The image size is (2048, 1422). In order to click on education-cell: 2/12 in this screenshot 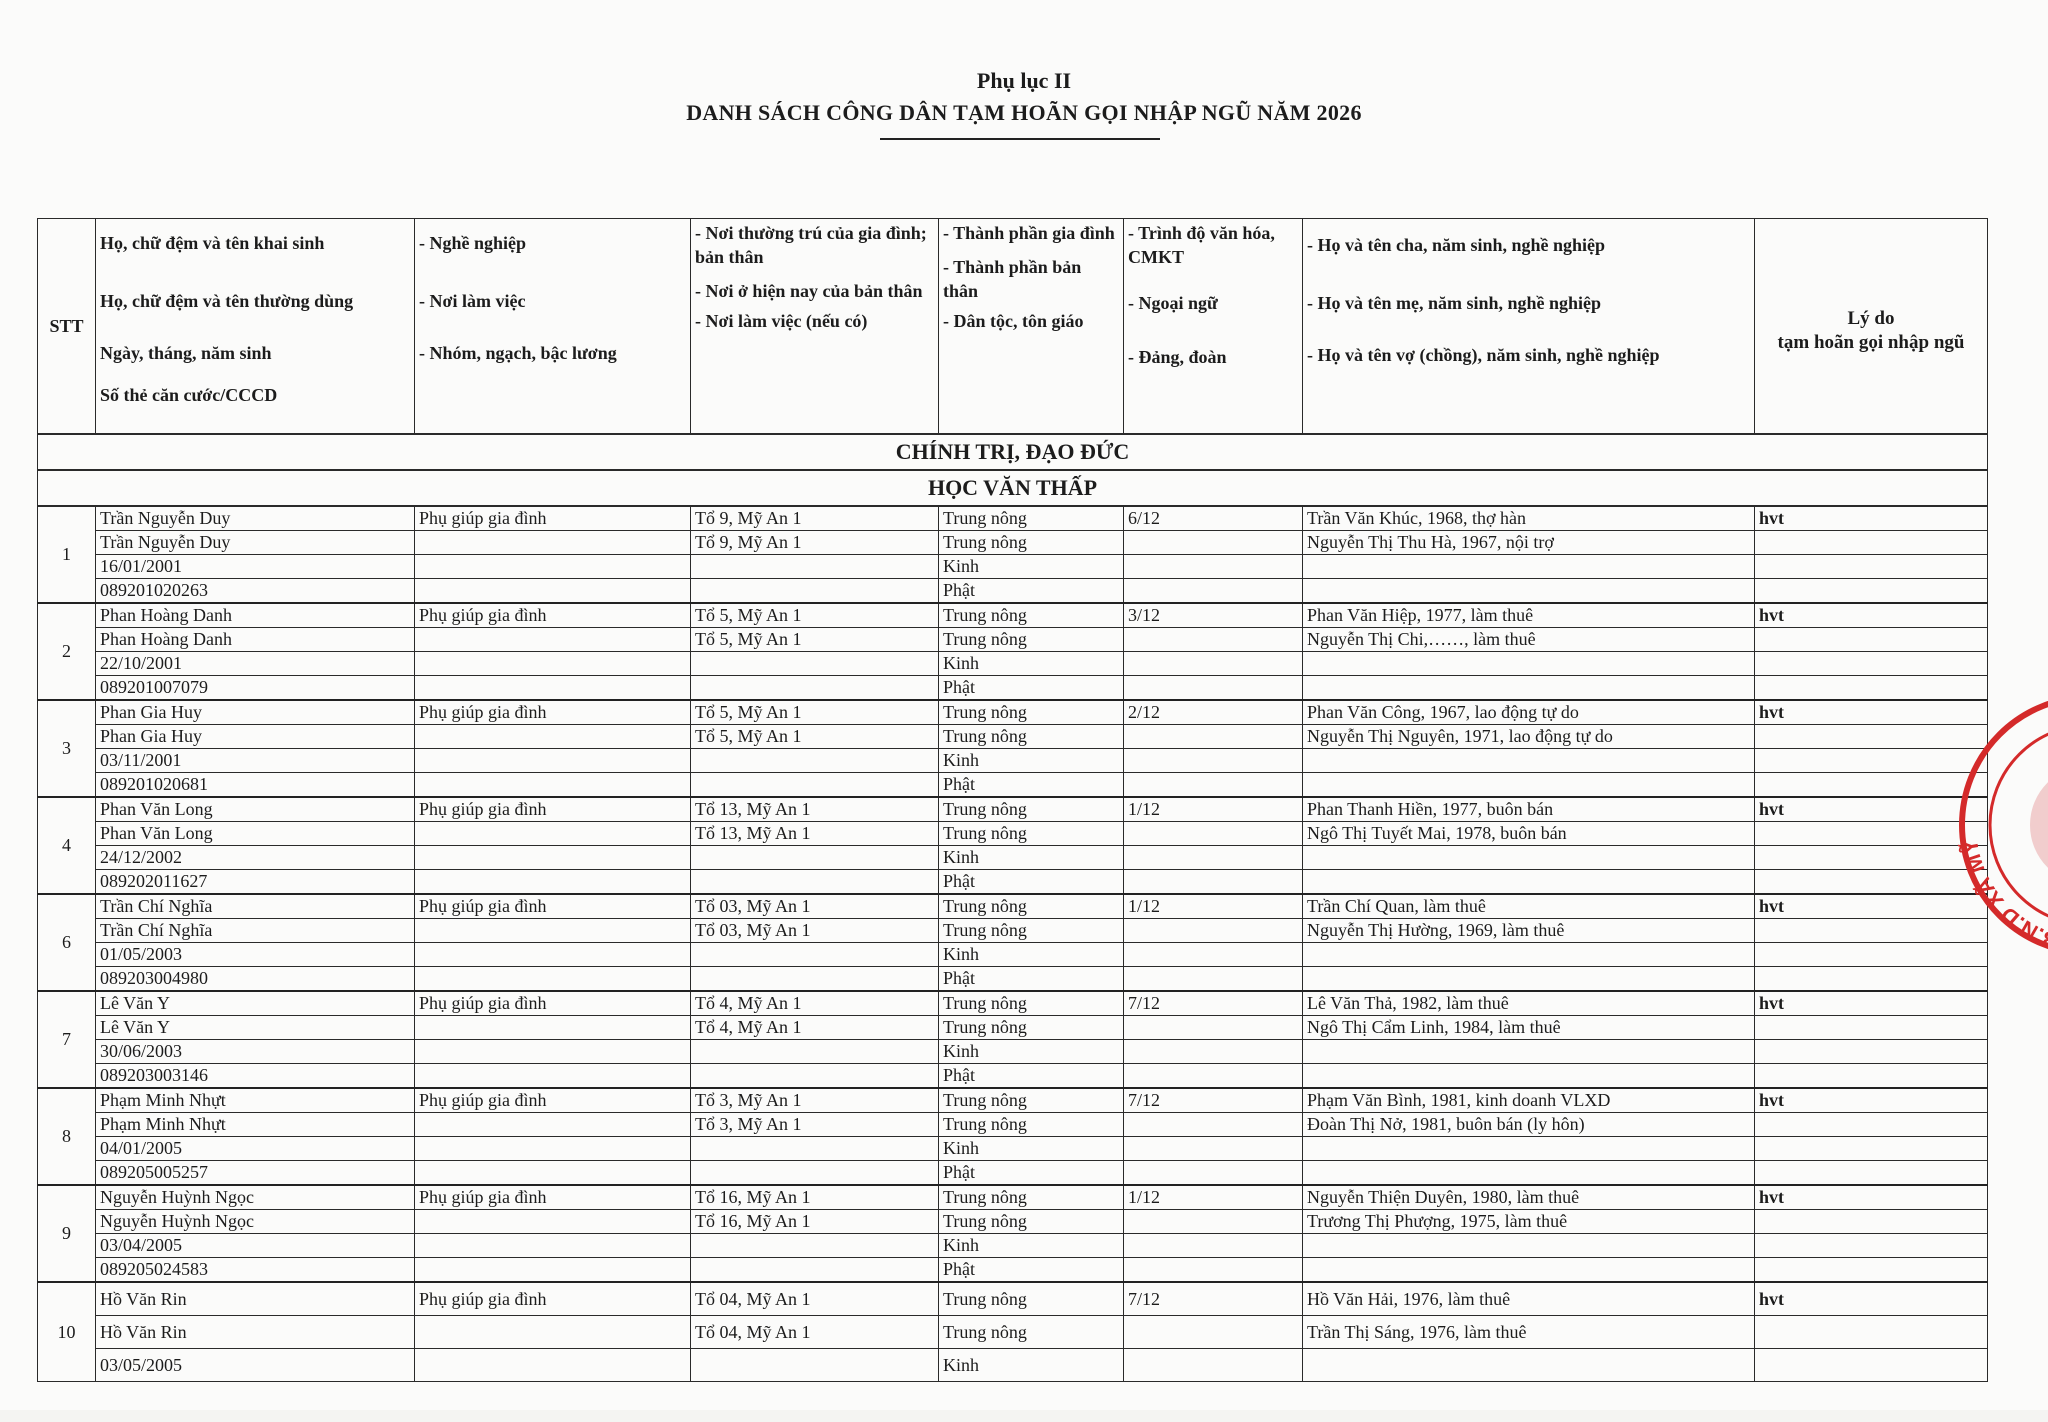, I will do `click(1213, 712)`.